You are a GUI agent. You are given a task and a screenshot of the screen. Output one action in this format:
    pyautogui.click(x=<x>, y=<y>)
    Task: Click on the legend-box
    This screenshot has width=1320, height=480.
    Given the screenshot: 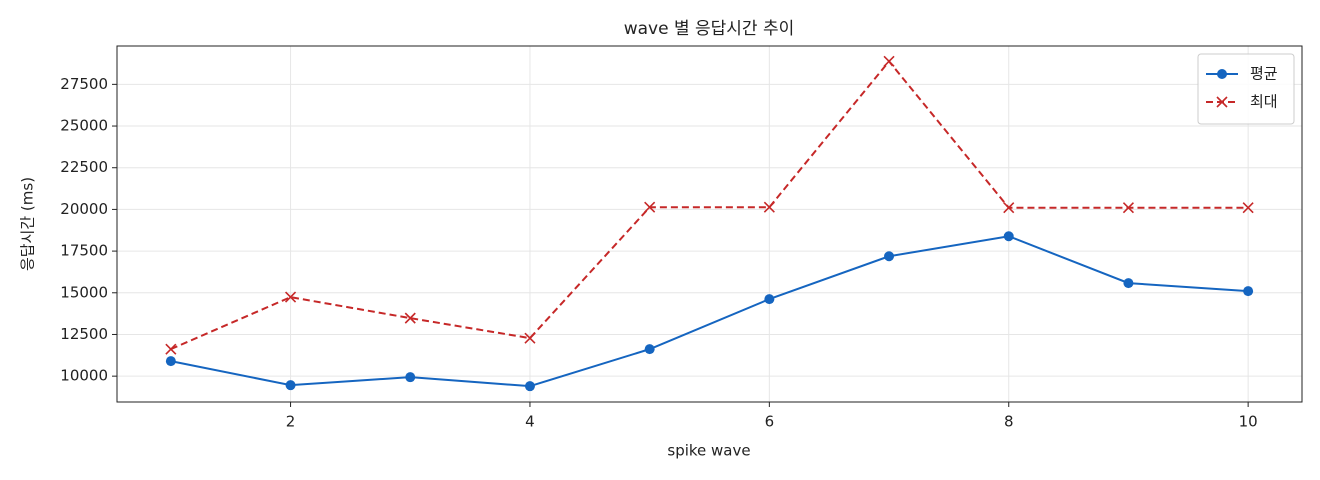 What is the action you would take?
    pyautogui.click(x=1246, y=89)
    